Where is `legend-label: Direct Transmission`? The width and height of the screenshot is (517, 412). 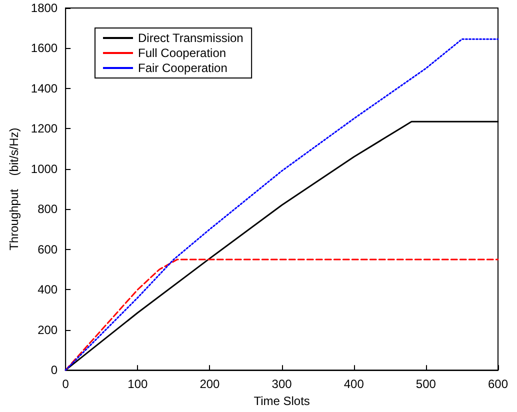
legend-label: Direct Transmission is located at coordinates (191, 38).